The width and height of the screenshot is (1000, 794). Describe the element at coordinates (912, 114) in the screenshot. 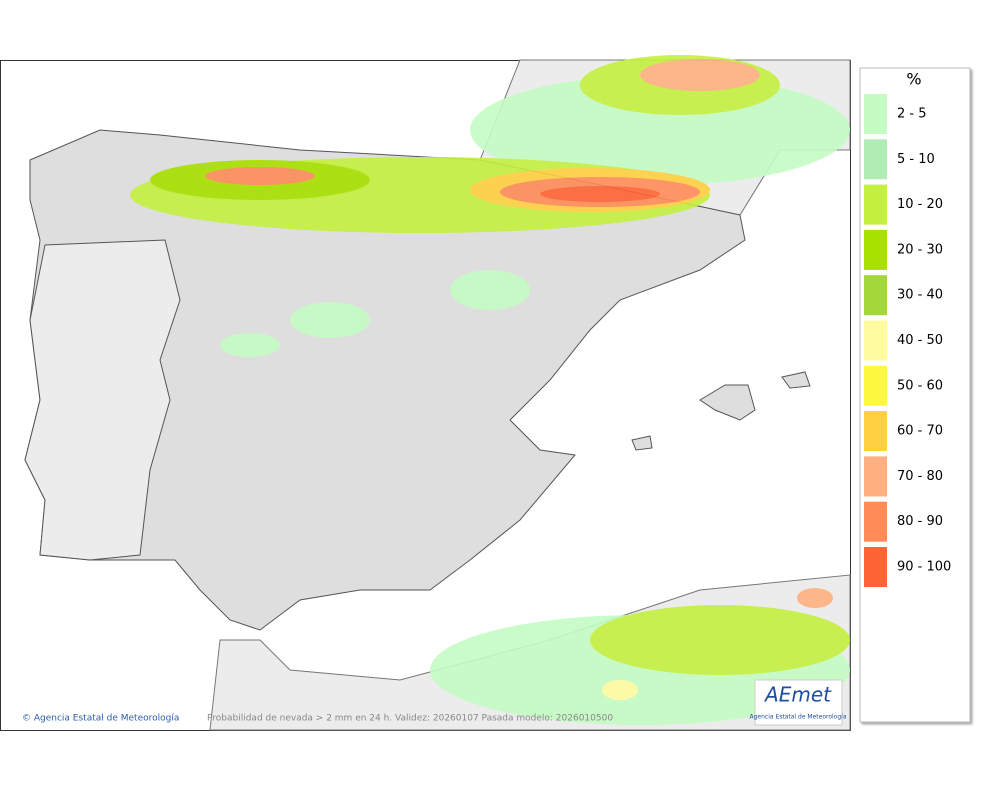

I see `legend-label: 2 - 5` at that location.